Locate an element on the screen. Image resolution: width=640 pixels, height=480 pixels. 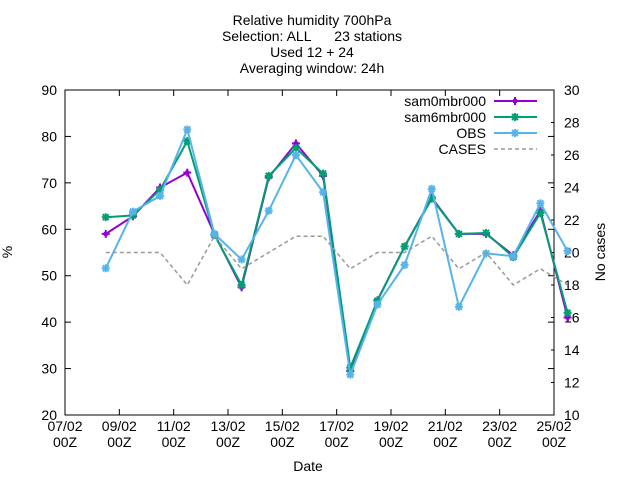
x-tick-label-date: 09/02 is located at coordinates (119, 426).